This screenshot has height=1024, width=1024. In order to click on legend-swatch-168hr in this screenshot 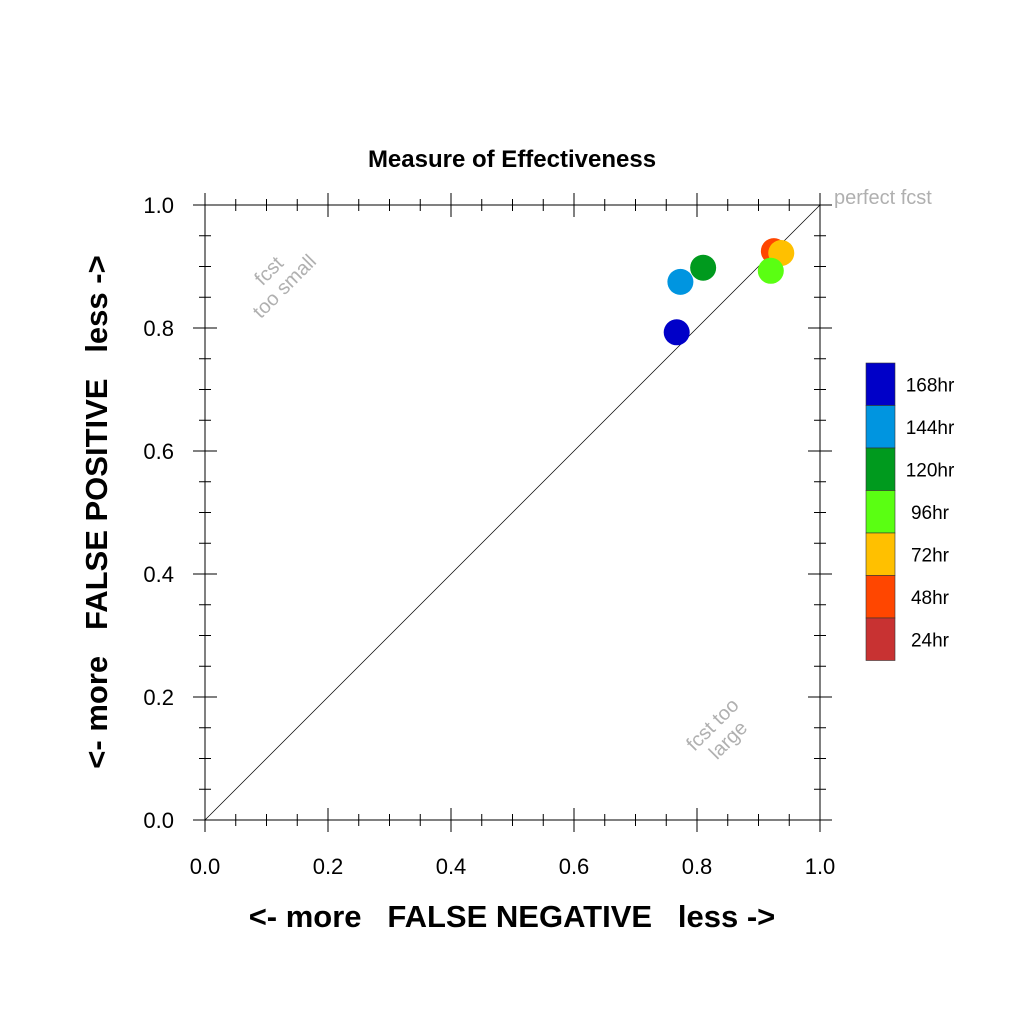, I will do `click(880, 384)`.